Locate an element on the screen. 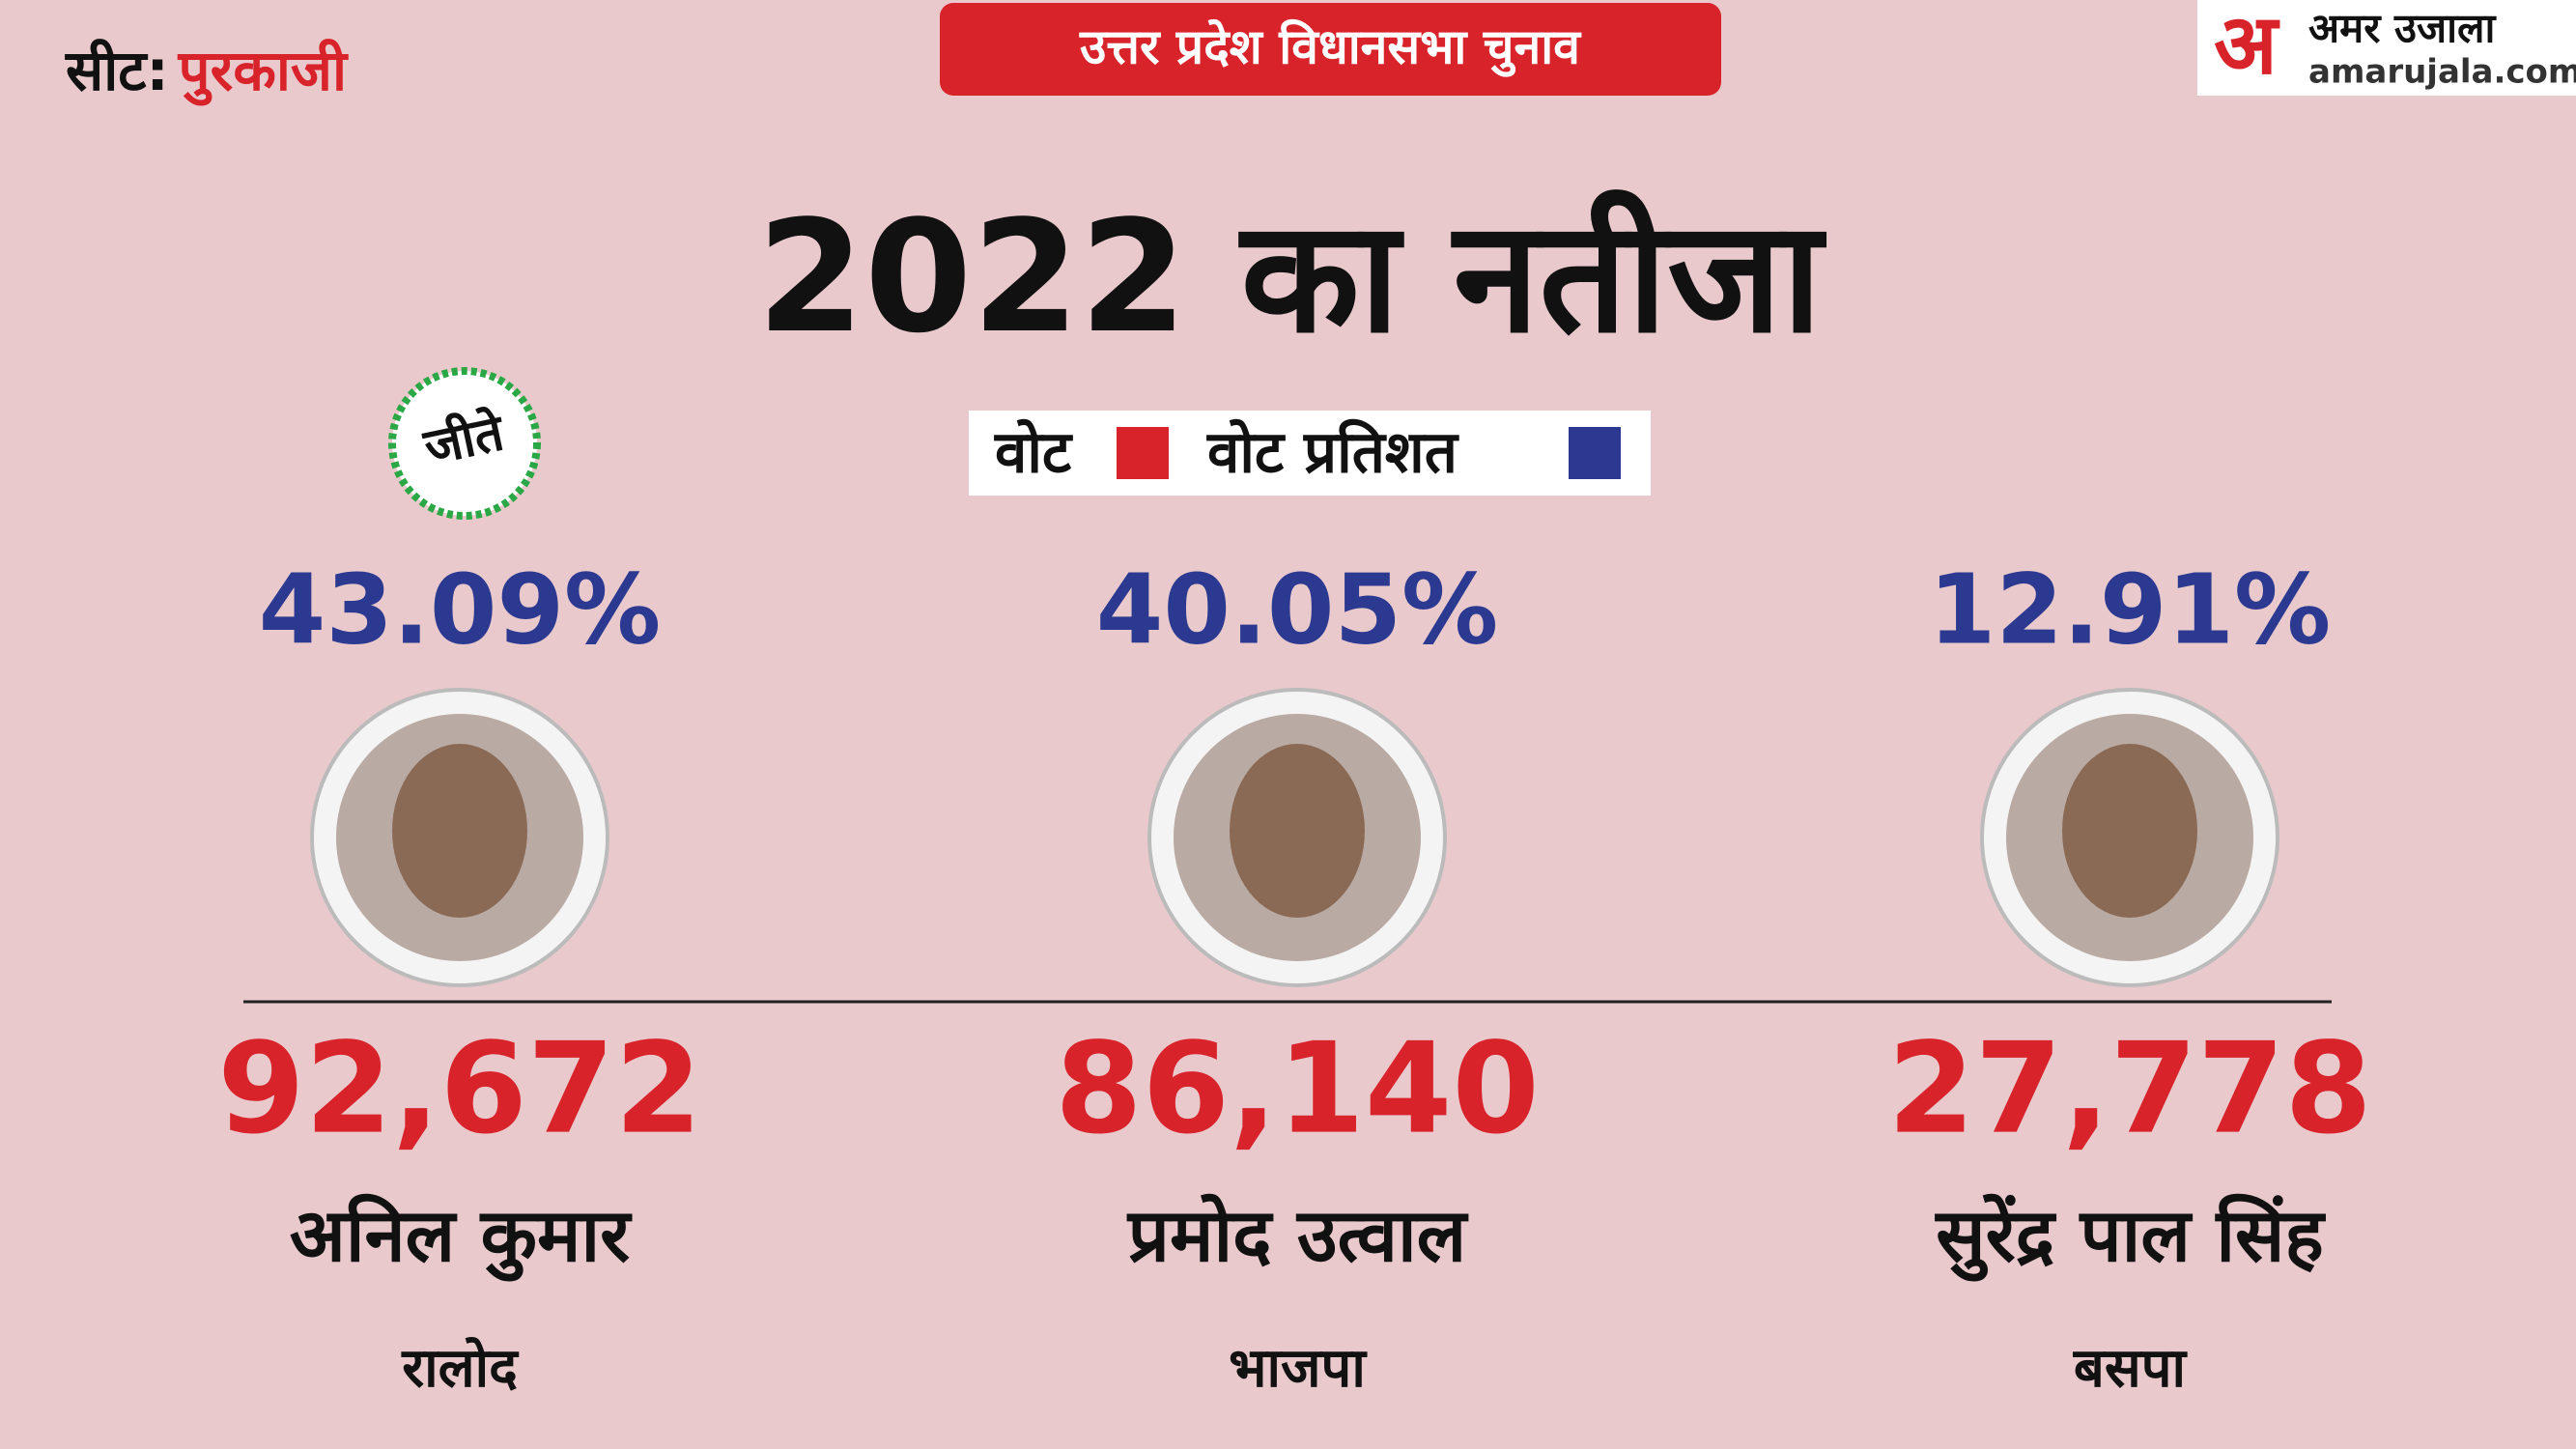 The image size is (2576, 1449). legend-box is located at coordinates (1310, 453).